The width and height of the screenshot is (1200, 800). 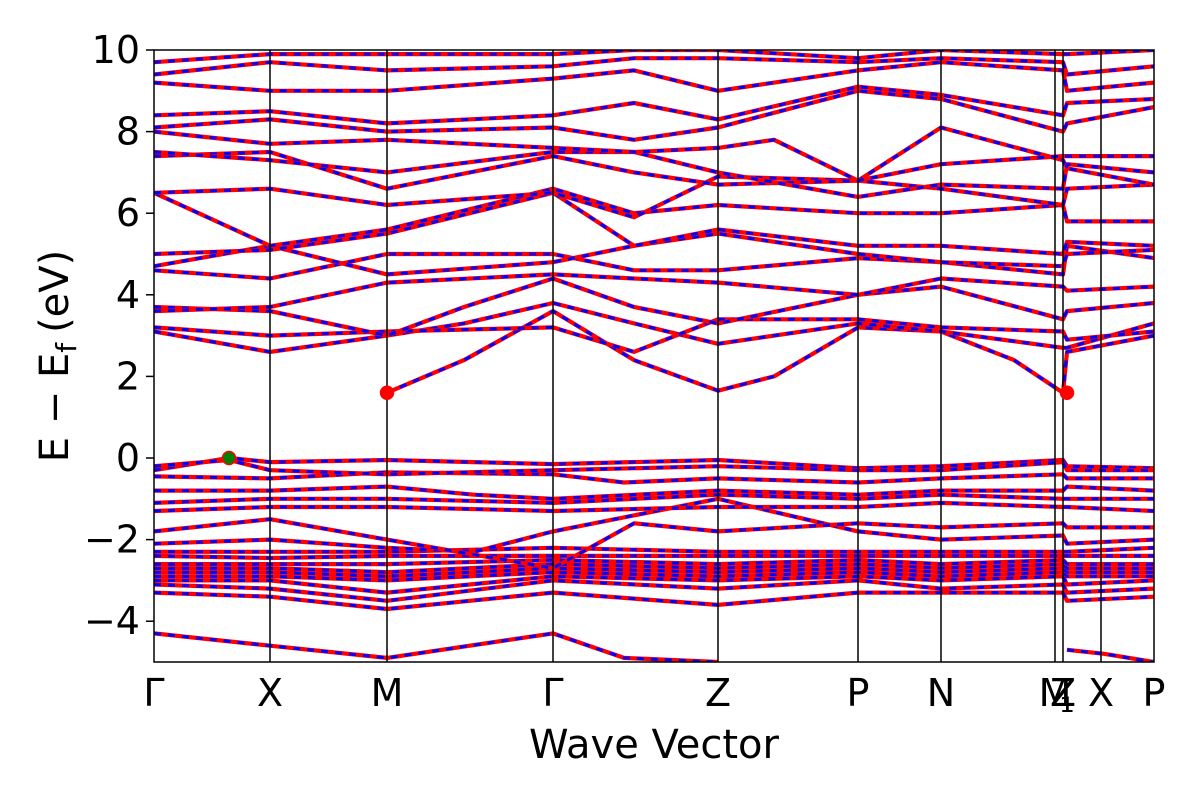 I want to click on x-tick-label: N, so click(x=941, y=693).